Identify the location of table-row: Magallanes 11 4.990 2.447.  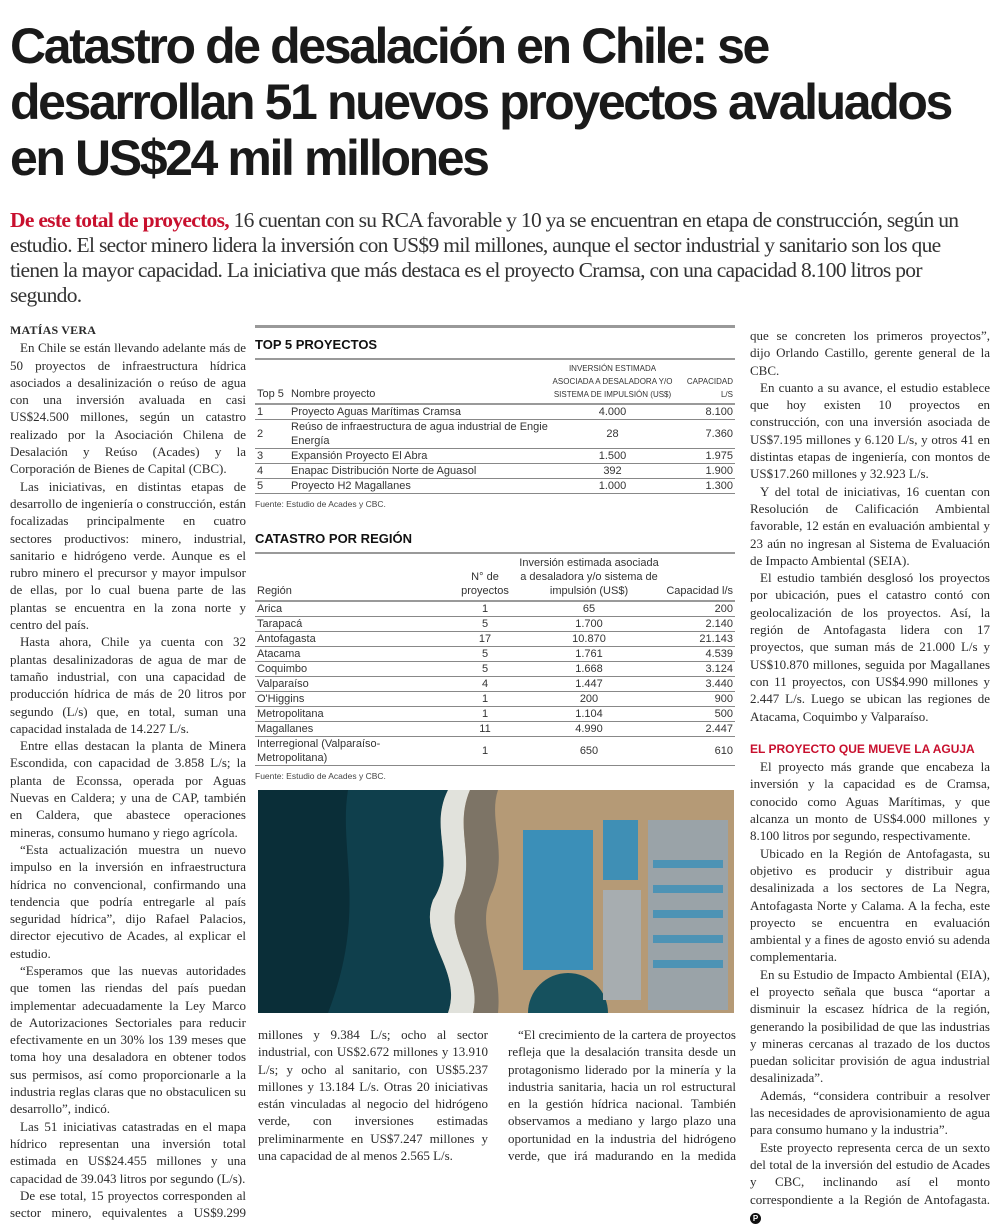
(495, 729).